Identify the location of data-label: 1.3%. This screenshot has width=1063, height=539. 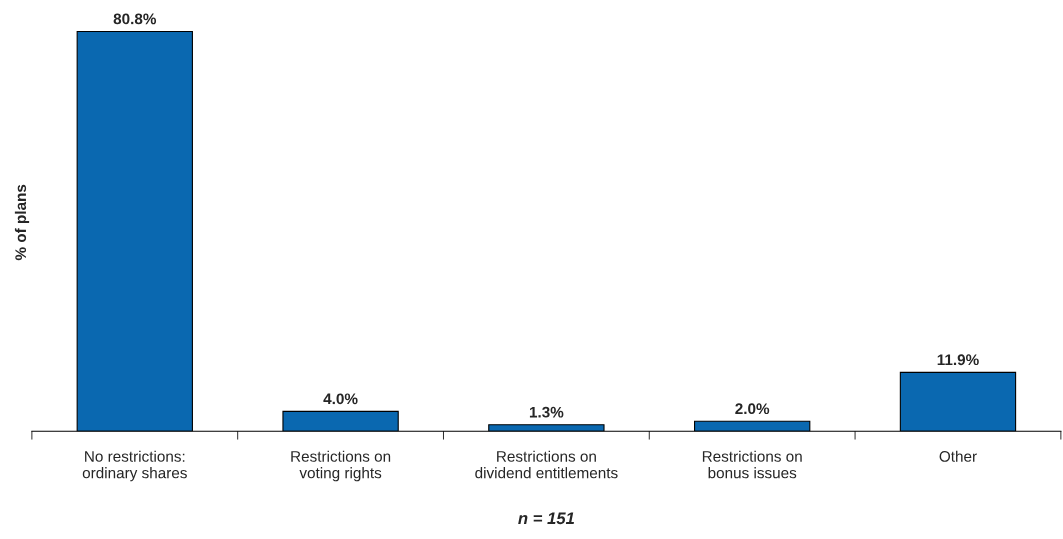
(546, 412).